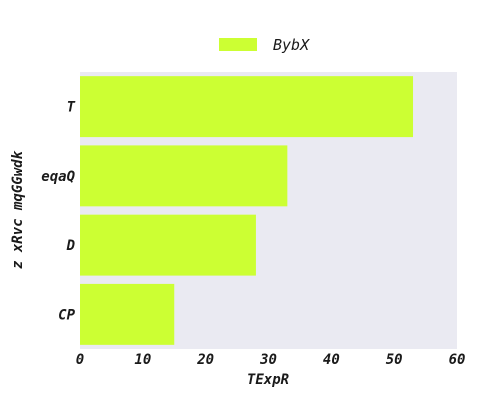 The width and height of the screenshot is (480, 400). What do you see at coordinates (268, 360) in the screenshot?
I see `x-tick-label: 30` at bounding box center [268, 360].